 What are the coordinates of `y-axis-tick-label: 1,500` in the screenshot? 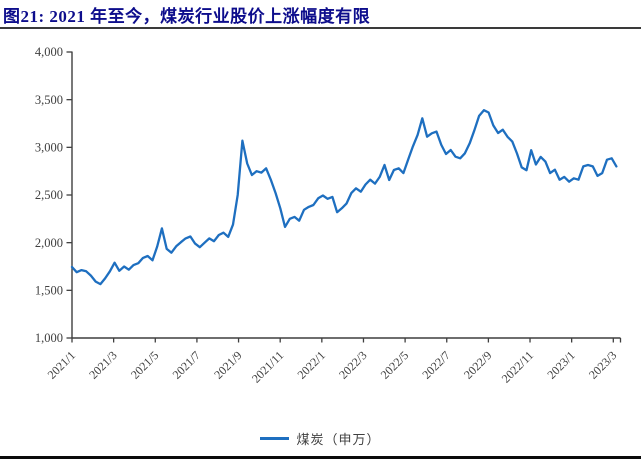 It's located at (49, 291).